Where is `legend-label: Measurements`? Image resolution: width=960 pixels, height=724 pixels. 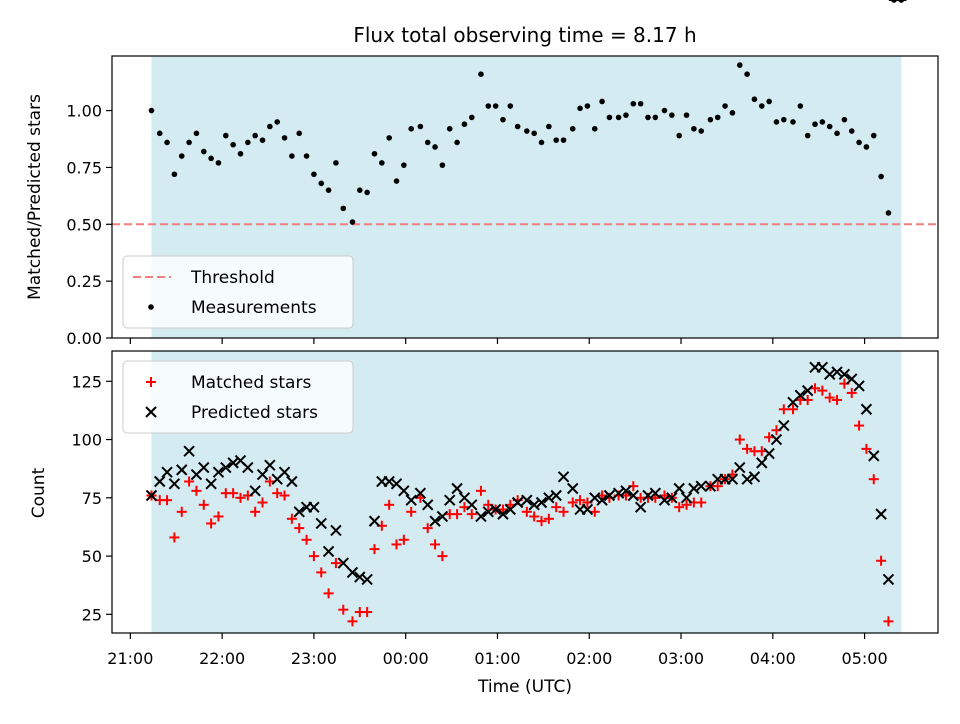 legend-label: Measurements is located at coordinates (254, 308).